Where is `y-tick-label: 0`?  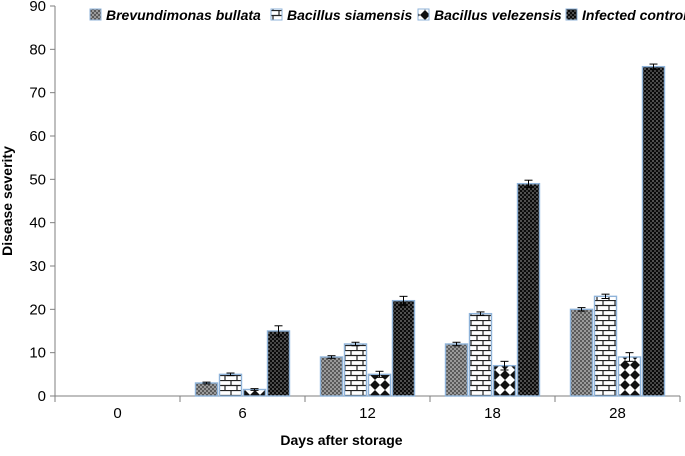 y-tick-label: 0 is located at coordinates (42, 396).